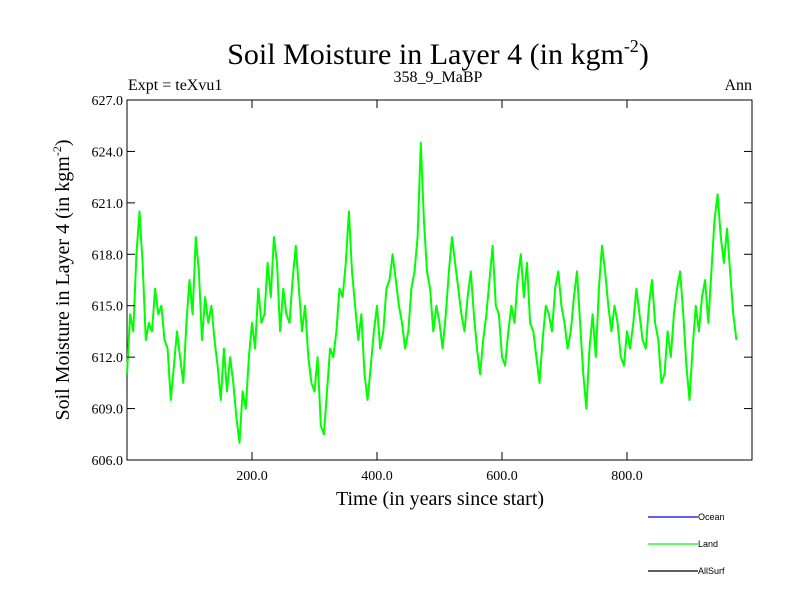 The height and width of the screenshot is (600, 800). I want to click on x-tick-label: 600.0, so click(502, 476).